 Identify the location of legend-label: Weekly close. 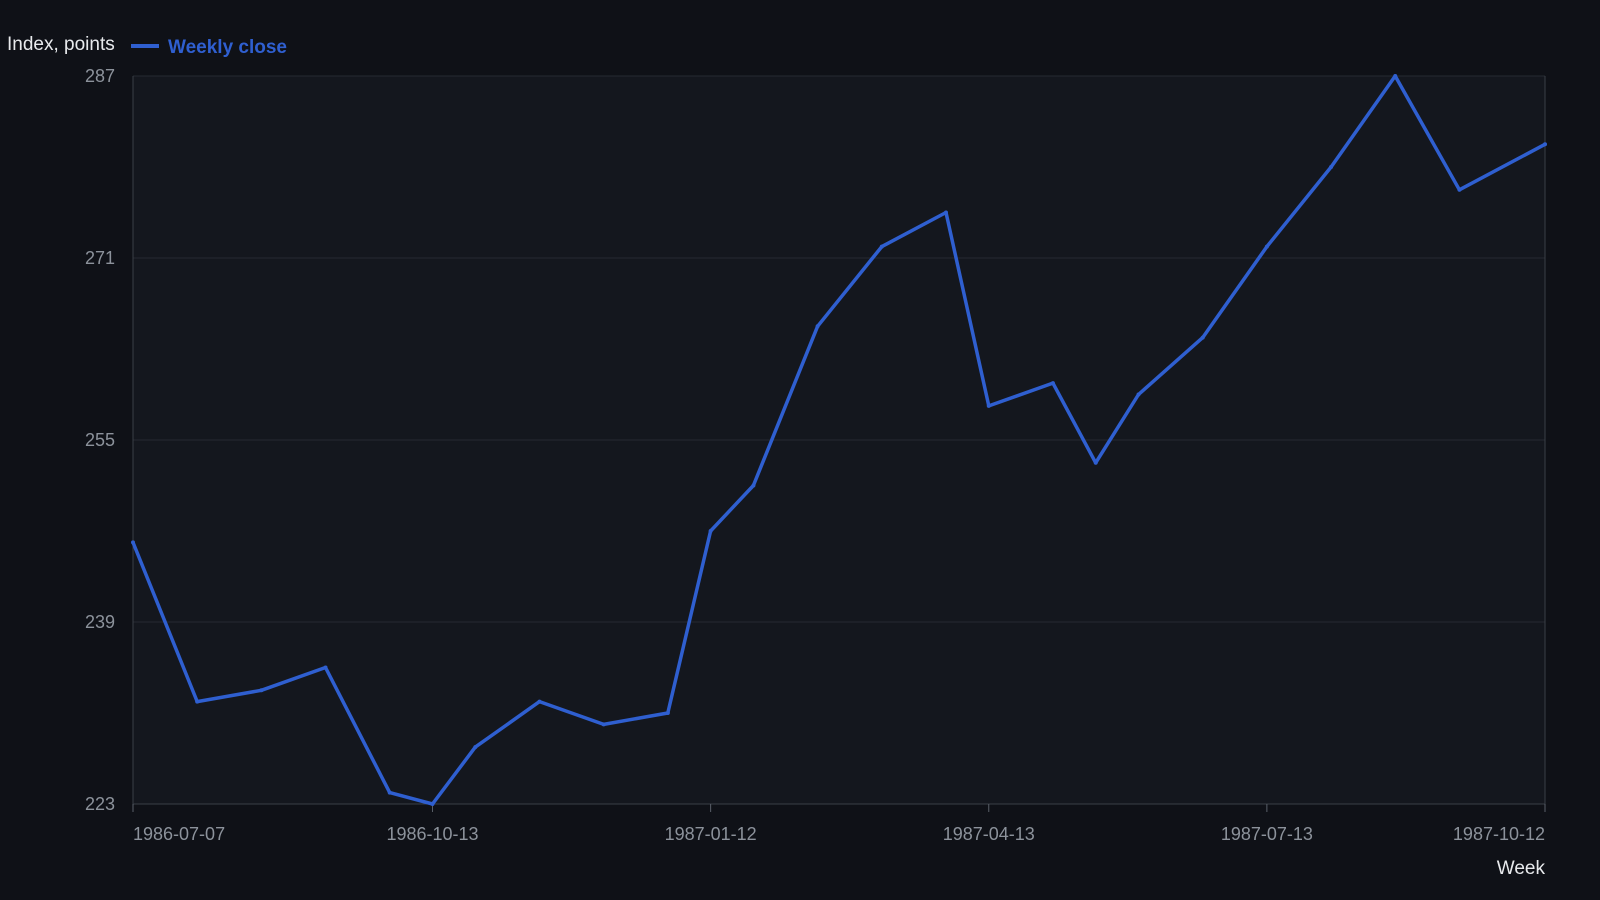
(227, 47).